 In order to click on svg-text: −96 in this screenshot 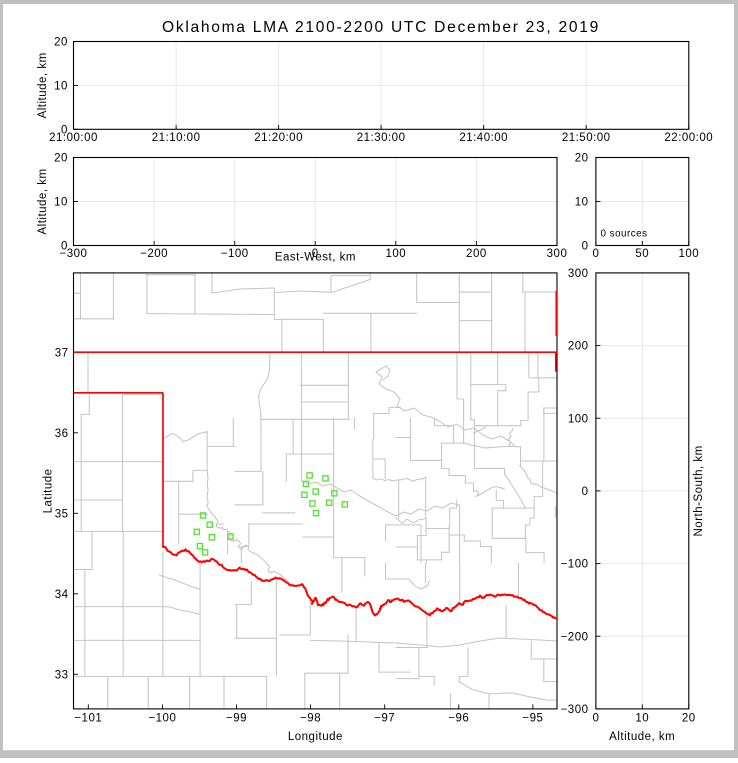, I will do `click(458, 719)`.